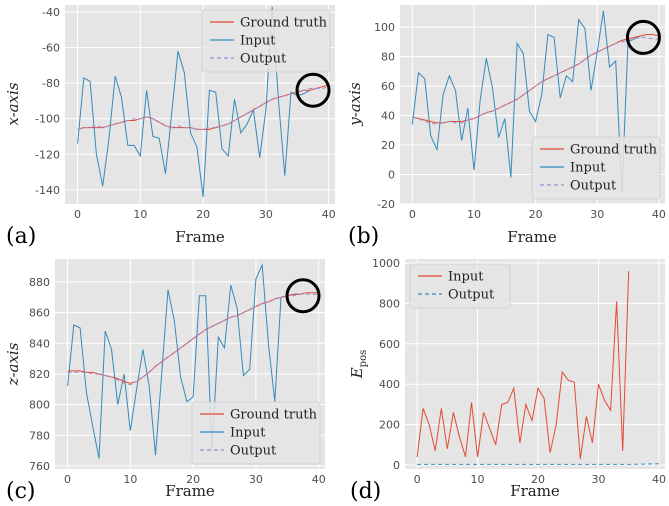  I want to click on y-tick-label: 20, so click(388, 145).